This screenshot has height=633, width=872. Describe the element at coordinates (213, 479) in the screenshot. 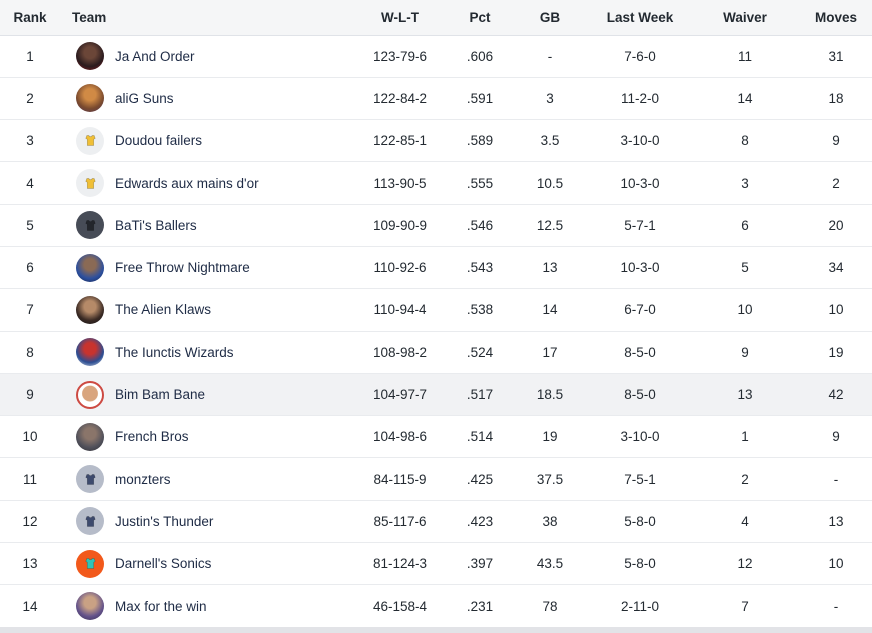

I see `team-wrap: monzters` at that location.